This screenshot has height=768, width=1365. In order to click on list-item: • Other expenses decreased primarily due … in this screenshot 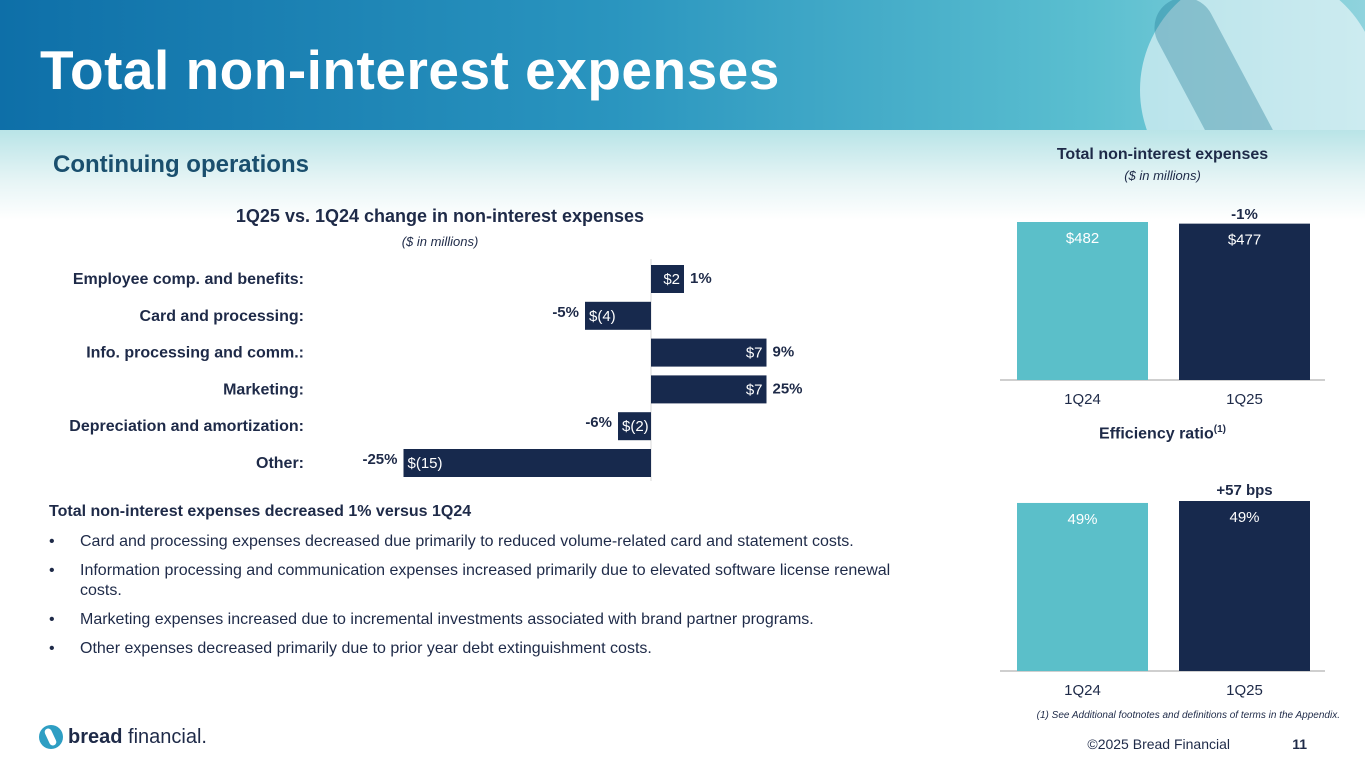, I will do `click(489, 649)`.